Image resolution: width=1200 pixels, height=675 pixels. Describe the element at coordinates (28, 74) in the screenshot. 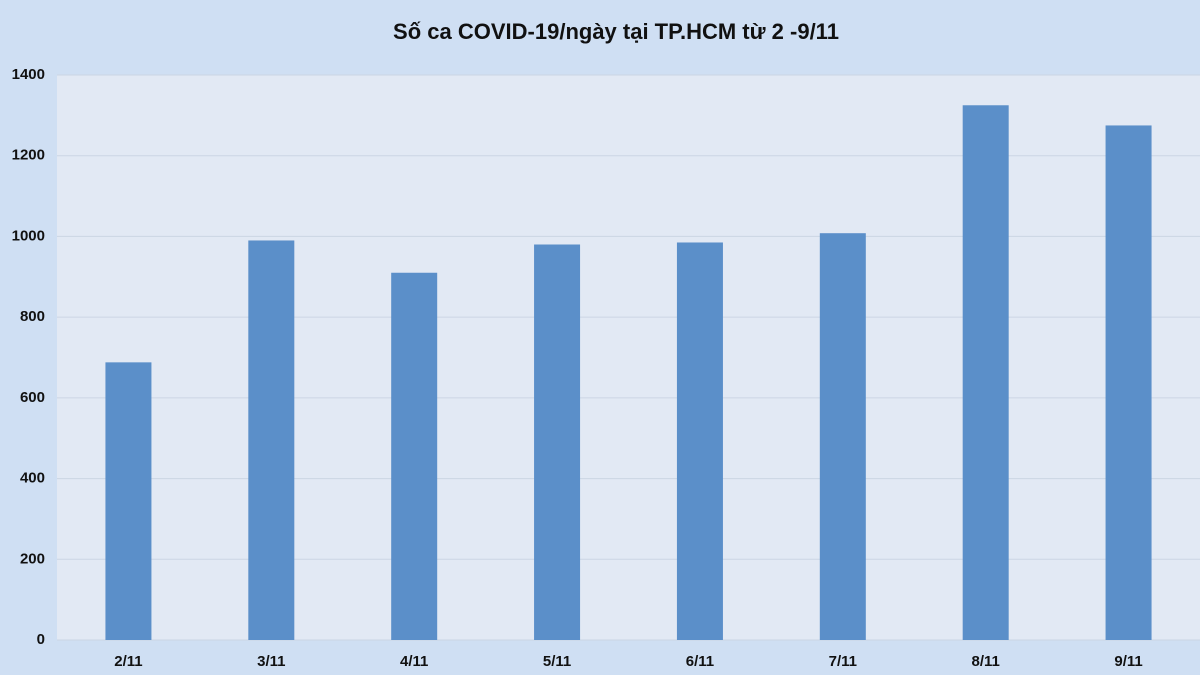

I see `y-tick-label: 1400` at that location.